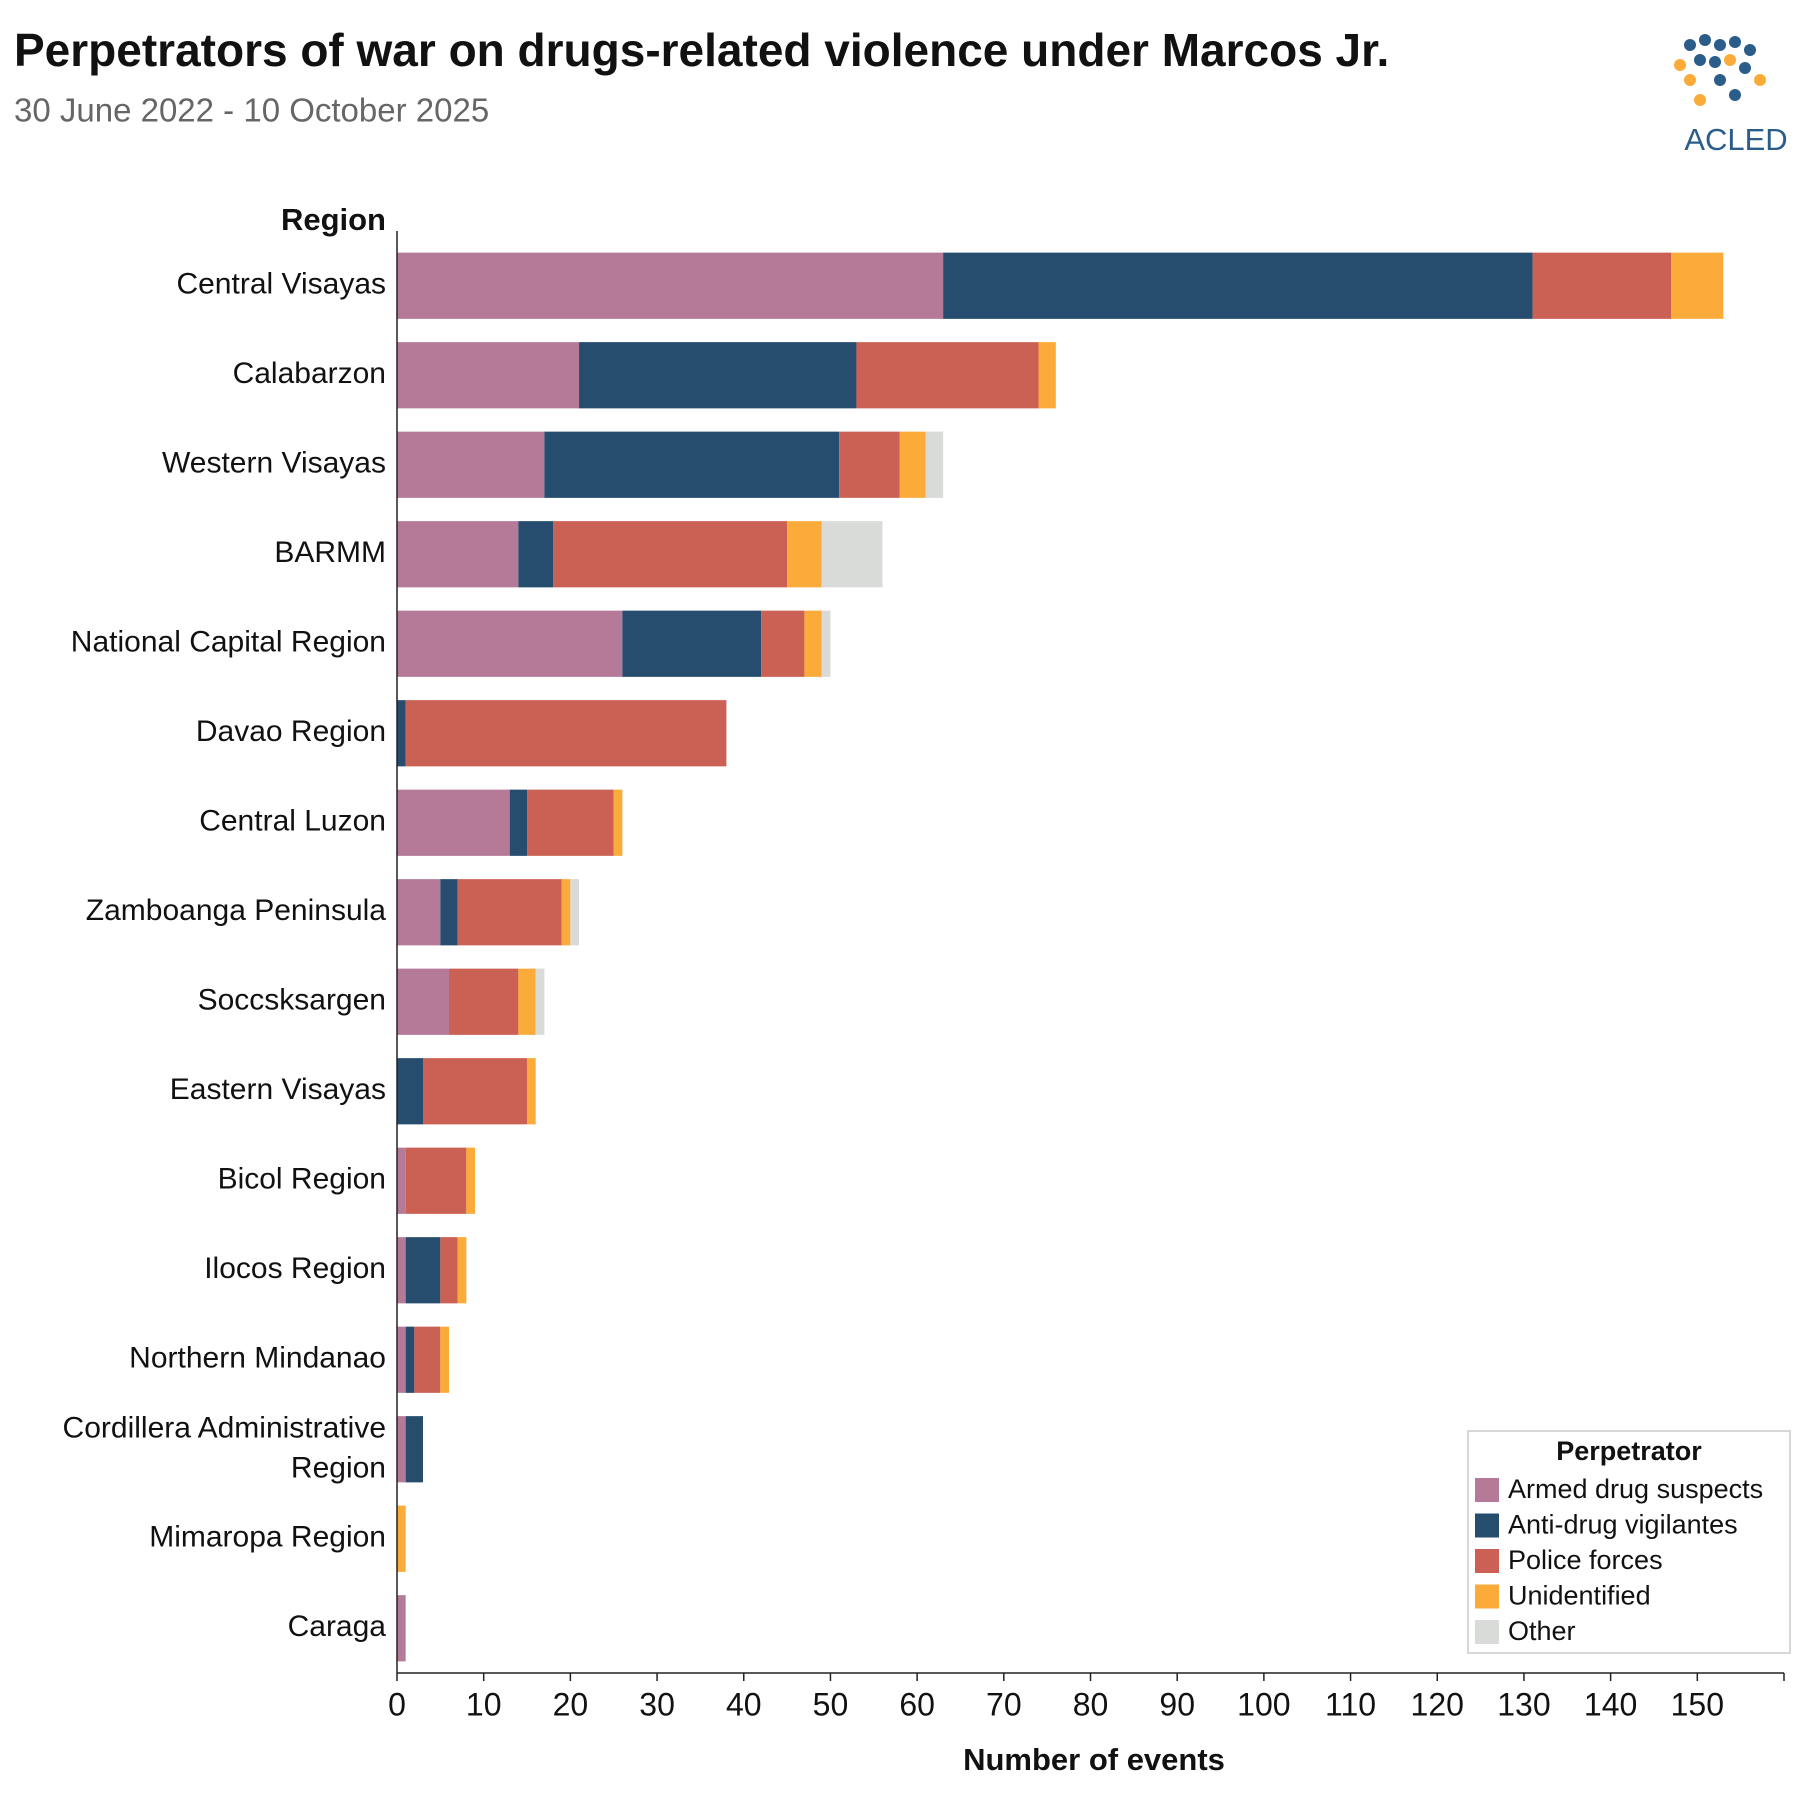  What do you see at coordinates (1610, 1704) in the screenshot?
I see `x-tick-label: 140` at bounding box center [1610, 1704].